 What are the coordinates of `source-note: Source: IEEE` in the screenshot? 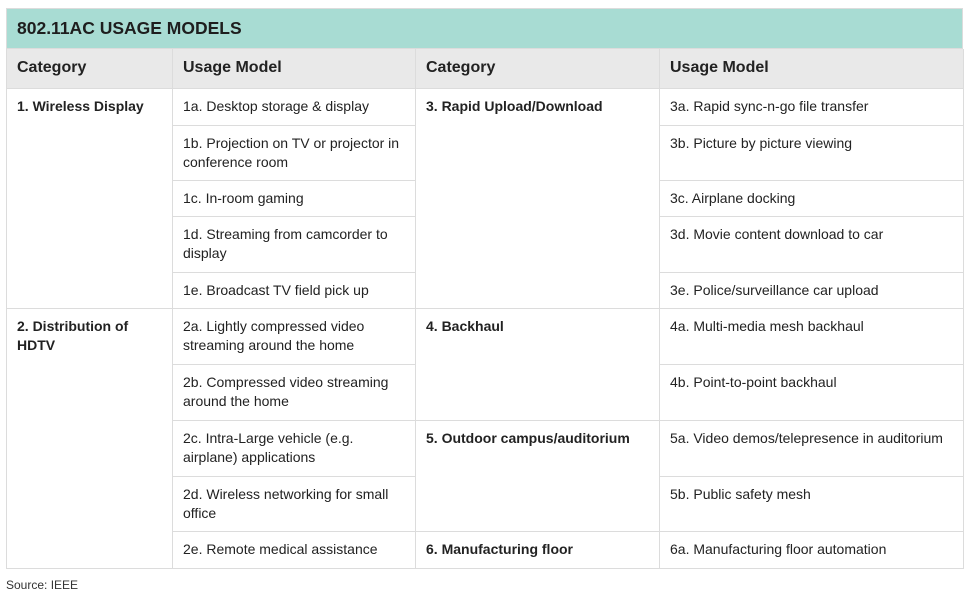 It's located at (42, 585).